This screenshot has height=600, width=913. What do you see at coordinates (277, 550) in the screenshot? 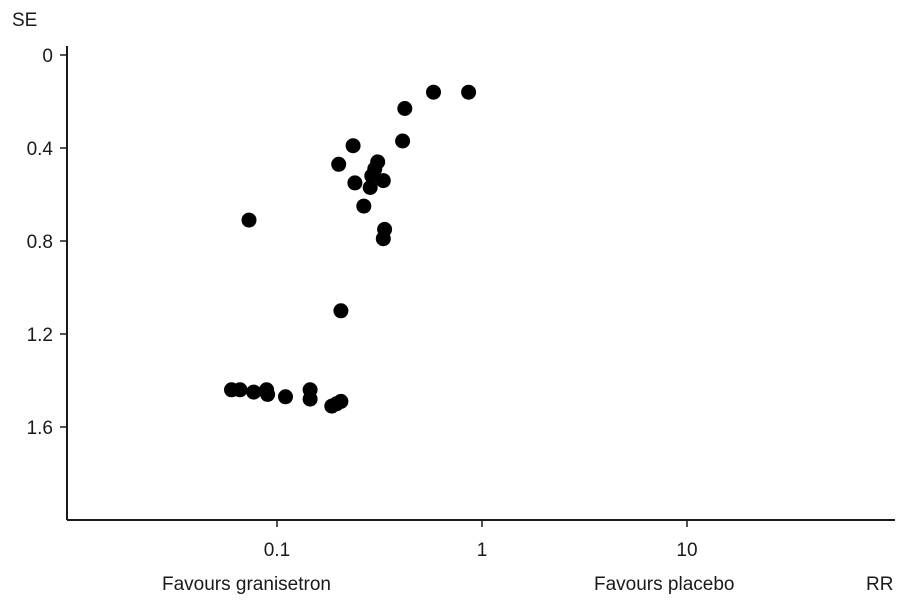
I see `x-tick-label: 0.1` at bounding box center [277, 550].